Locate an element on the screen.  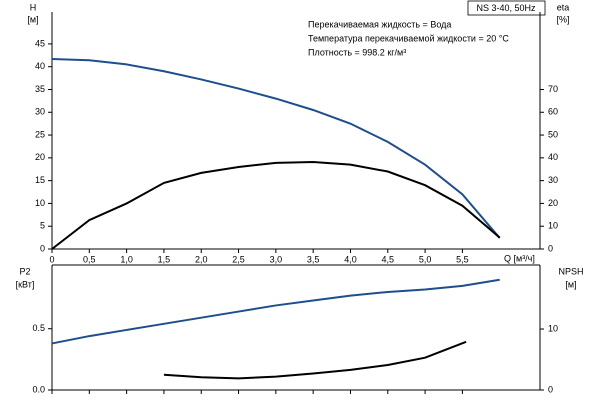
y-tick-label: 5 is located at coordinates (42, 226).